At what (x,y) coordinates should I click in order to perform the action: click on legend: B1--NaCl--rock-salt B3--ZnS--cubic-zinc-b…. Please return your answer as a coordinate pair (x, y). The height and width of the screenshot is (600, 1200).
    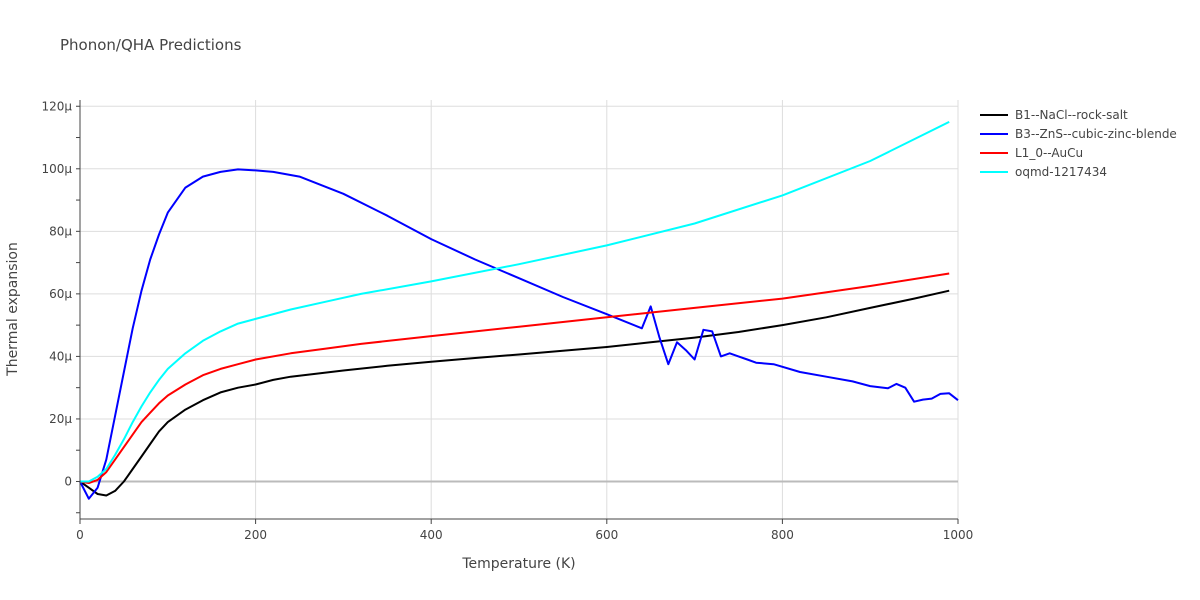
    Looking at the image, I should click on (1078, 143).